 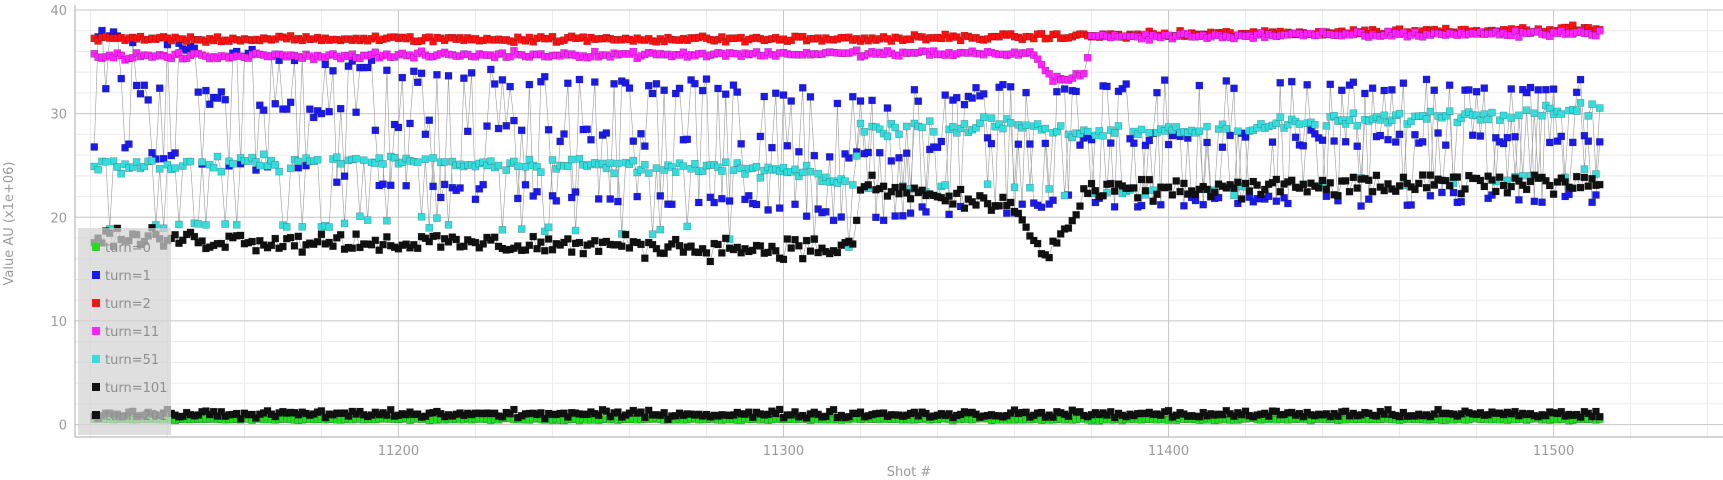 I want to click on y-axis-label: Value AU (x1e+06), so click(x=9, y=224).